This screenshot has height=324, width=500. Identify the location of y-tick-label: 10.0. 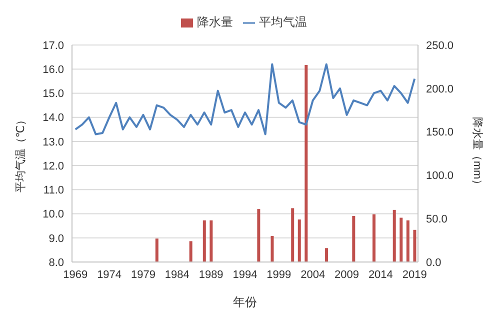
(53, 214).